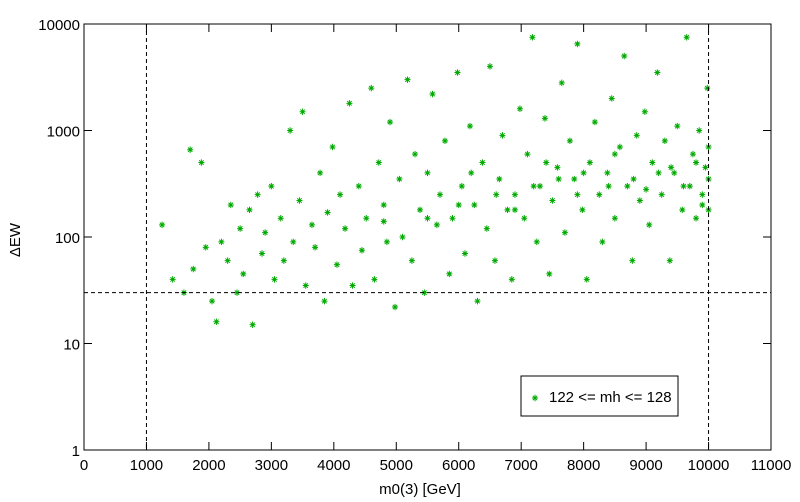 The image size is (800, 502). I want to click on x-tick-label: 11000, so click(771, 465).